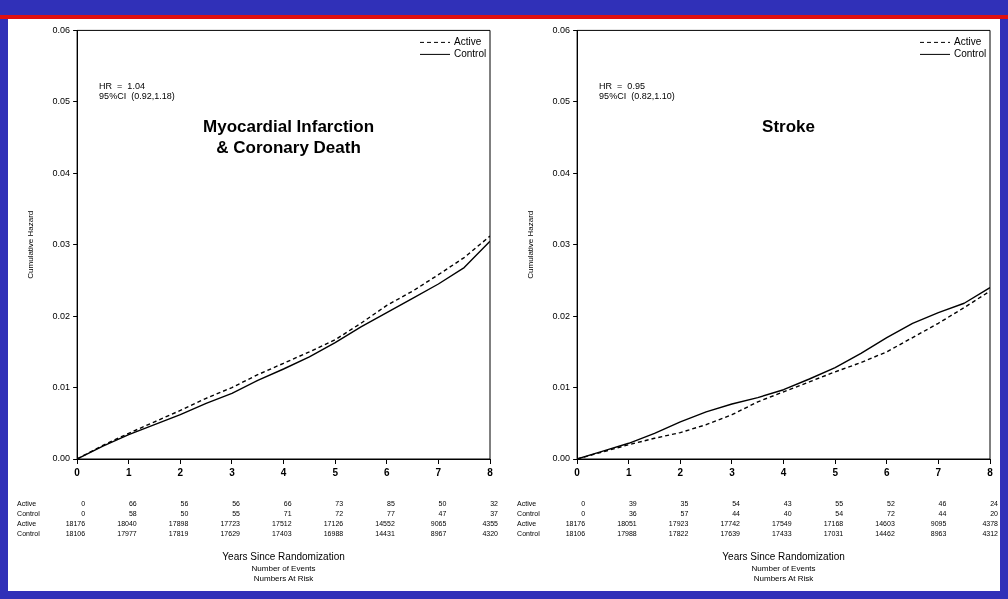  Describe the element at coordinates (789, 126) in the screenshot. I see `text: Stroke` at that location.